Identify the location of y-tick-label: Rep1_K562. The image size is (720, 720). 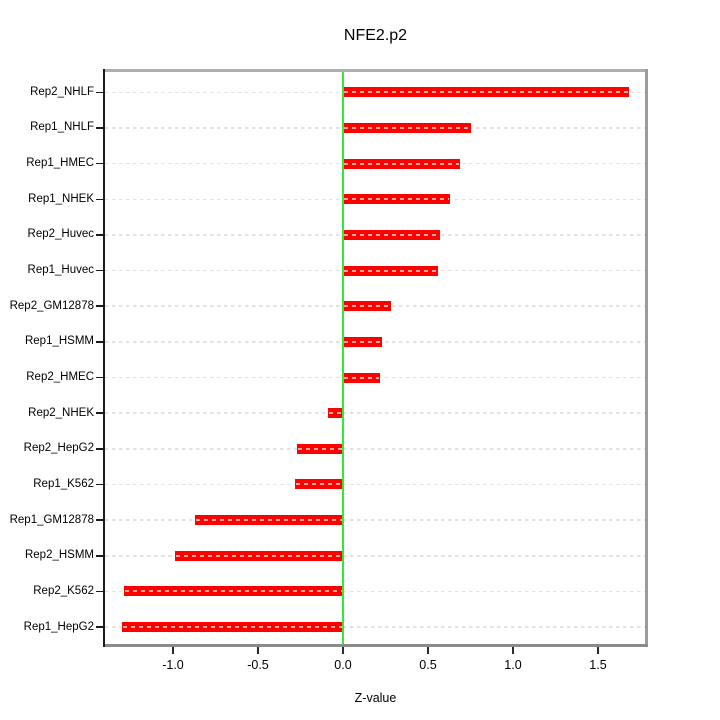
(63, 483).